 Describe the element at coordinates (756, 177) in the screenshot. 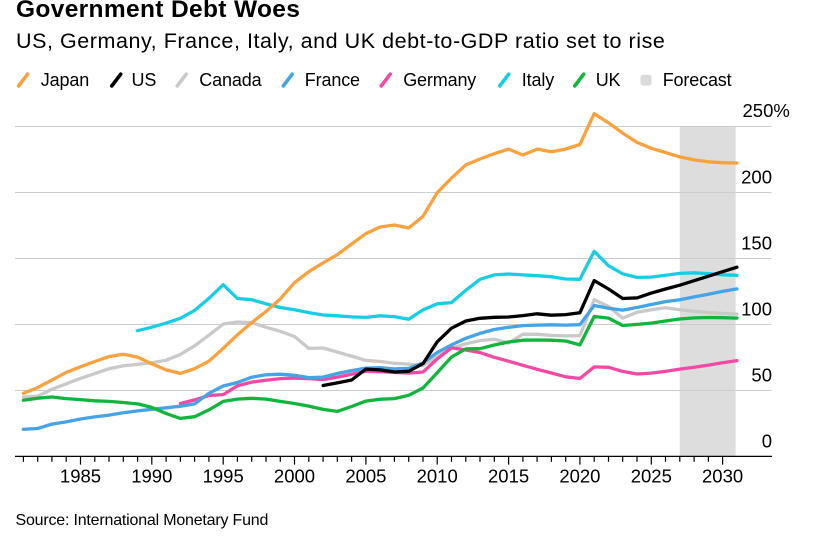

I see `svg-text: 200` at that location.